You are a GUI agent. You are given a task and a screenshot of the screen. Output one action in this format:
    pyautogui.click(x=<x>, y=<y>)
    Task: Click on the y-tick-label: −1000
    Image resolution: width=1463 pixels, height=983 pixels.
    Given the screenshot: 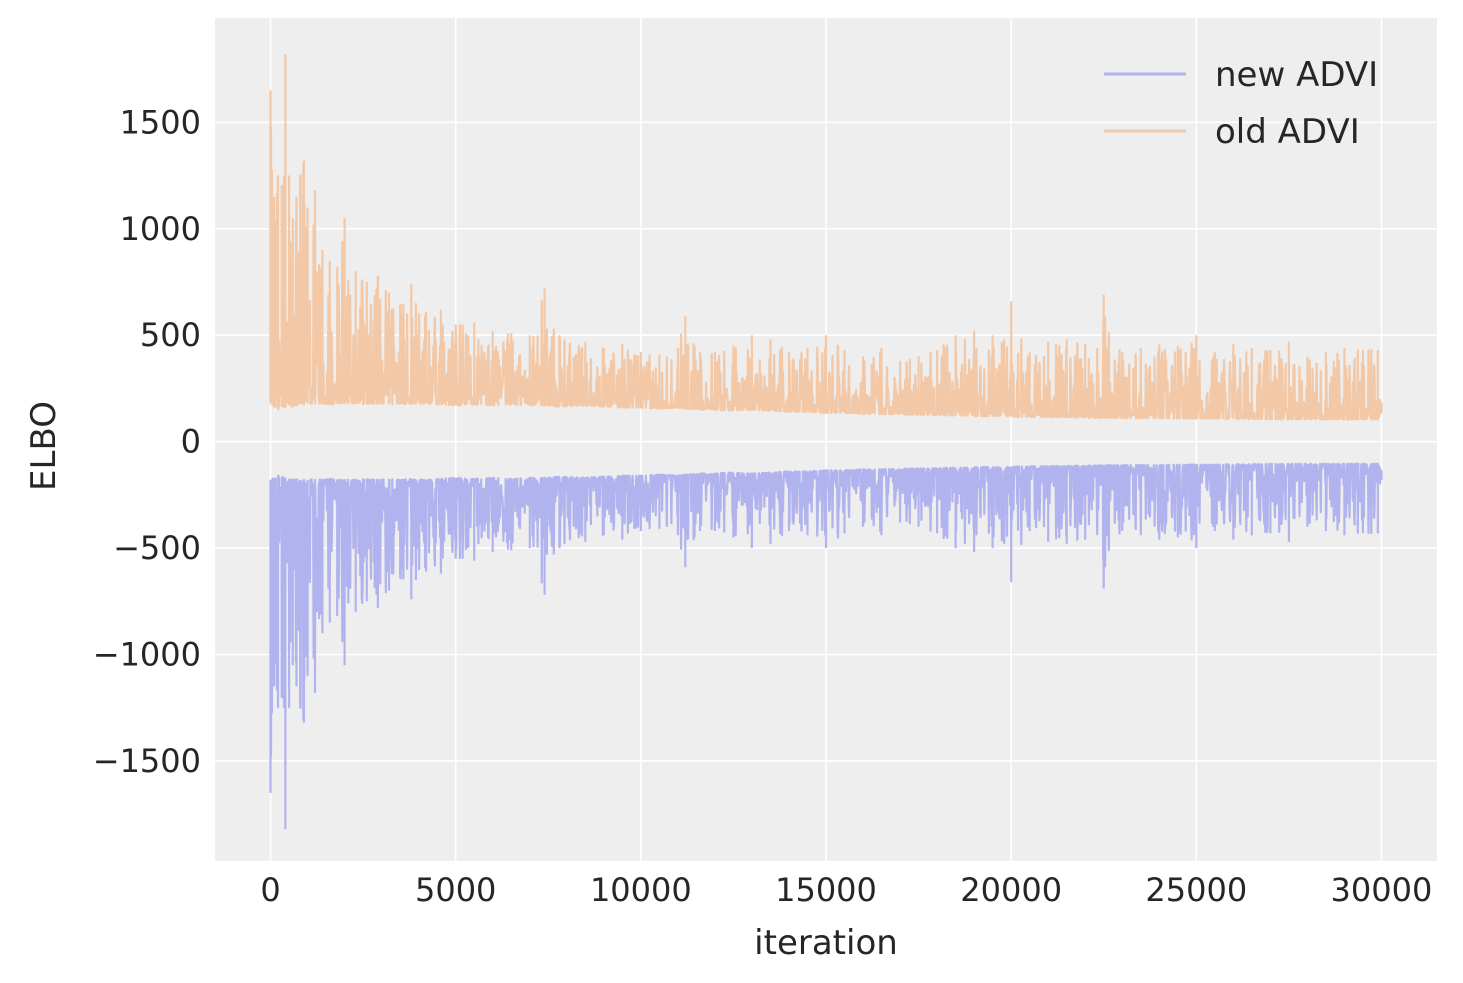 What is the action you would take?
    pyautogui.click(x=147, y=655)
    